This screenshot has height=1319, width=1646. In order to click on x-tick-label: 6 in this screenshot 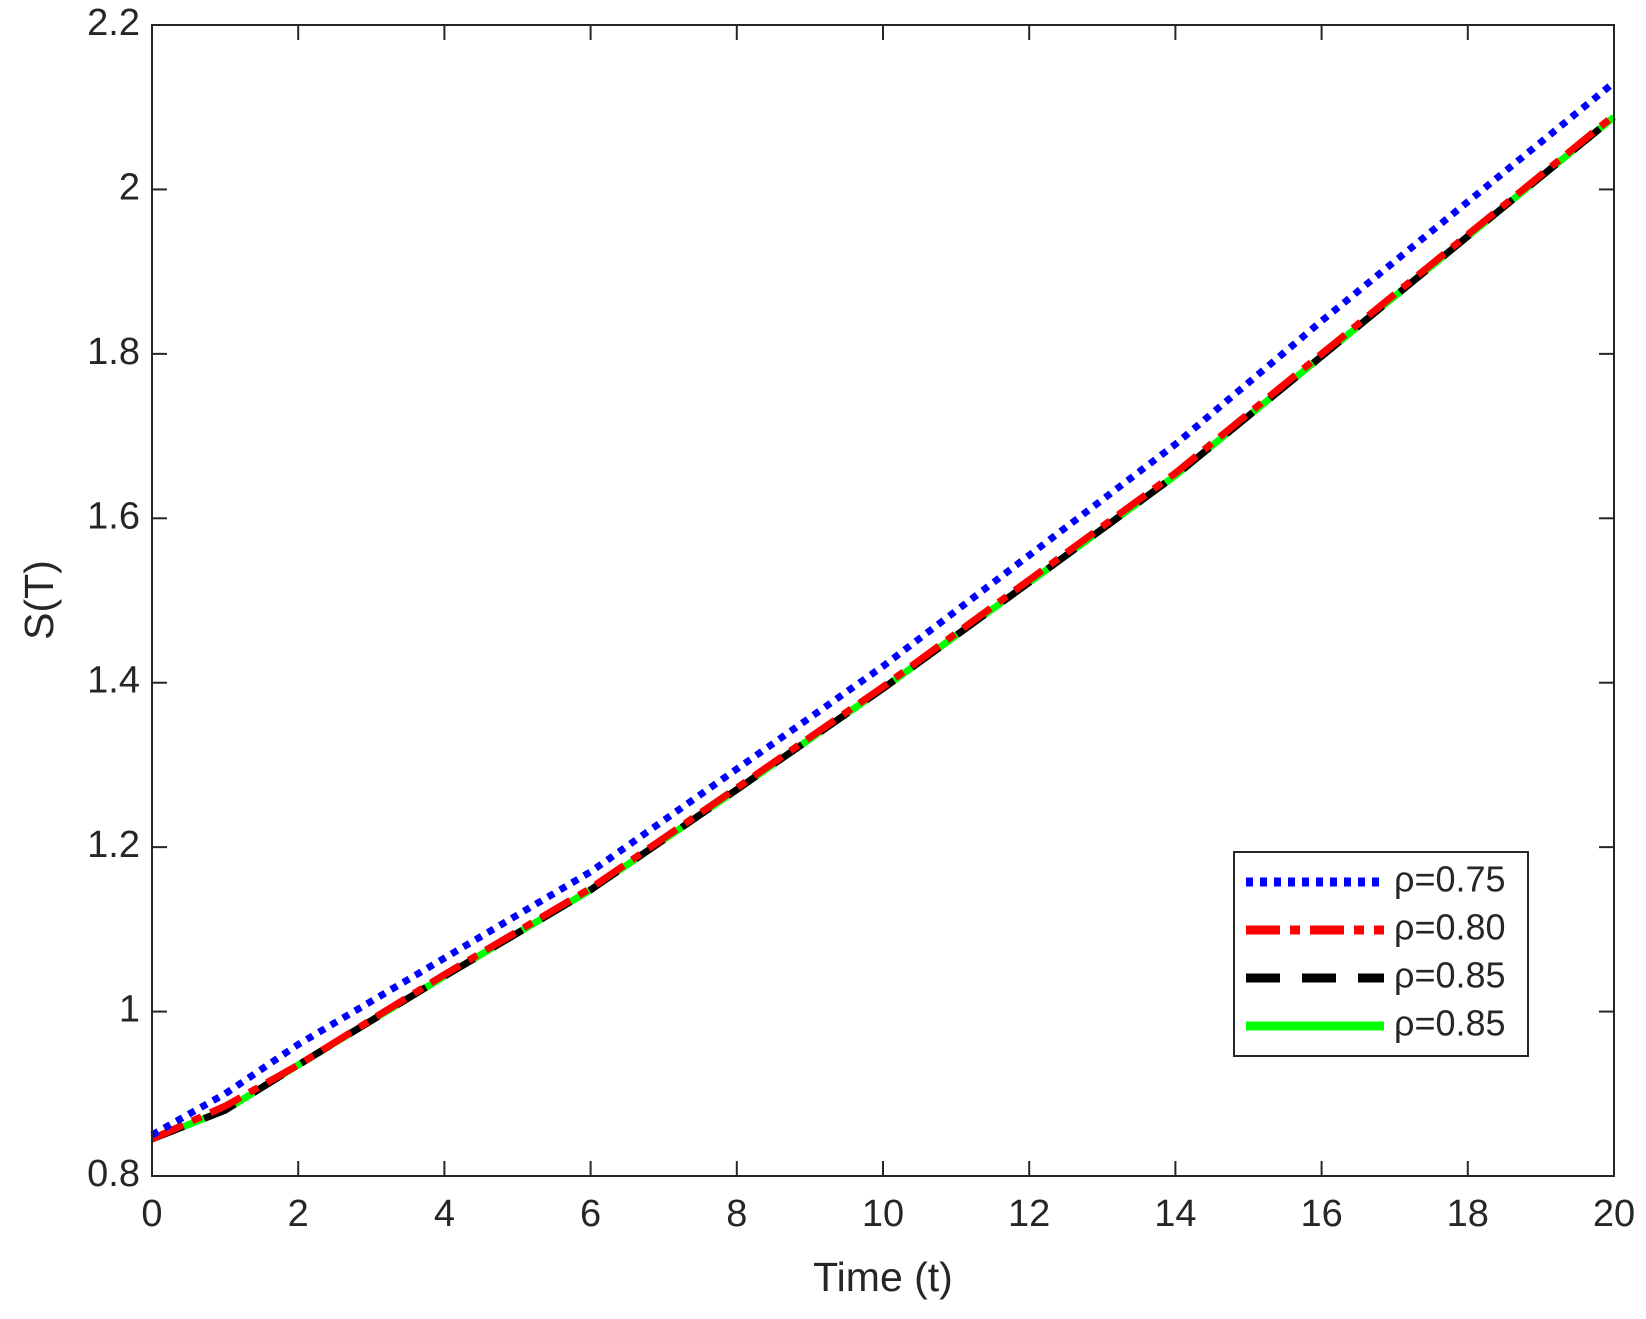, I will do `click(590, 1214)`.